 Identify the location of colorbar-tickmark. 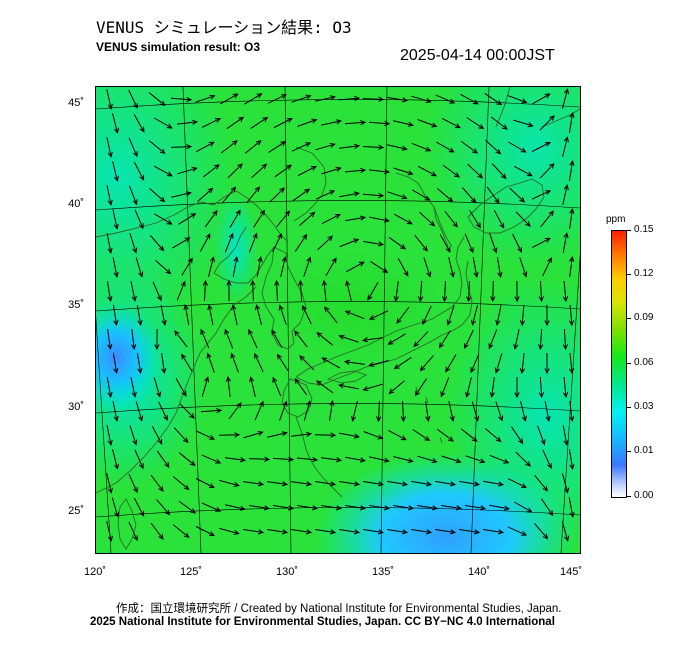
(628, 363).